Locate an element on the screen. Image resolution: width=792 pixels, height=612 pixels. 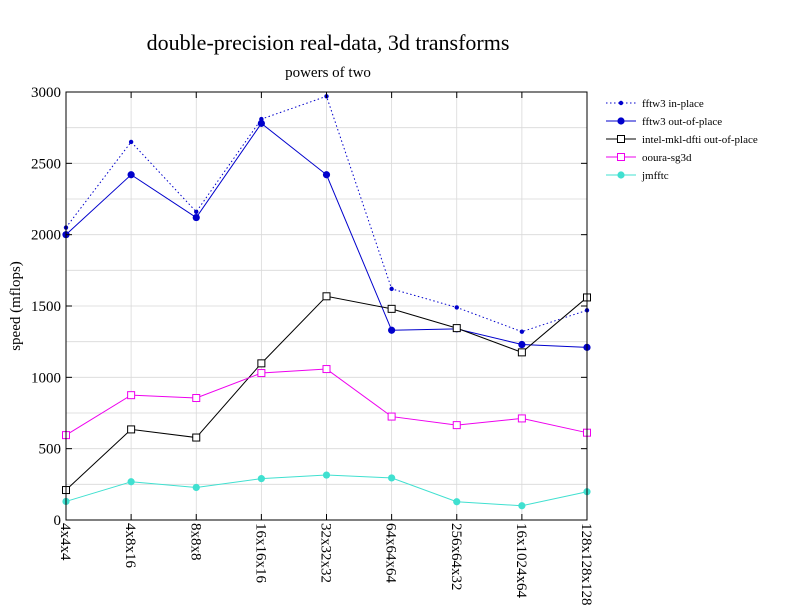
x-tick-label: 64x64x64 is located at coordinates (391, 553).